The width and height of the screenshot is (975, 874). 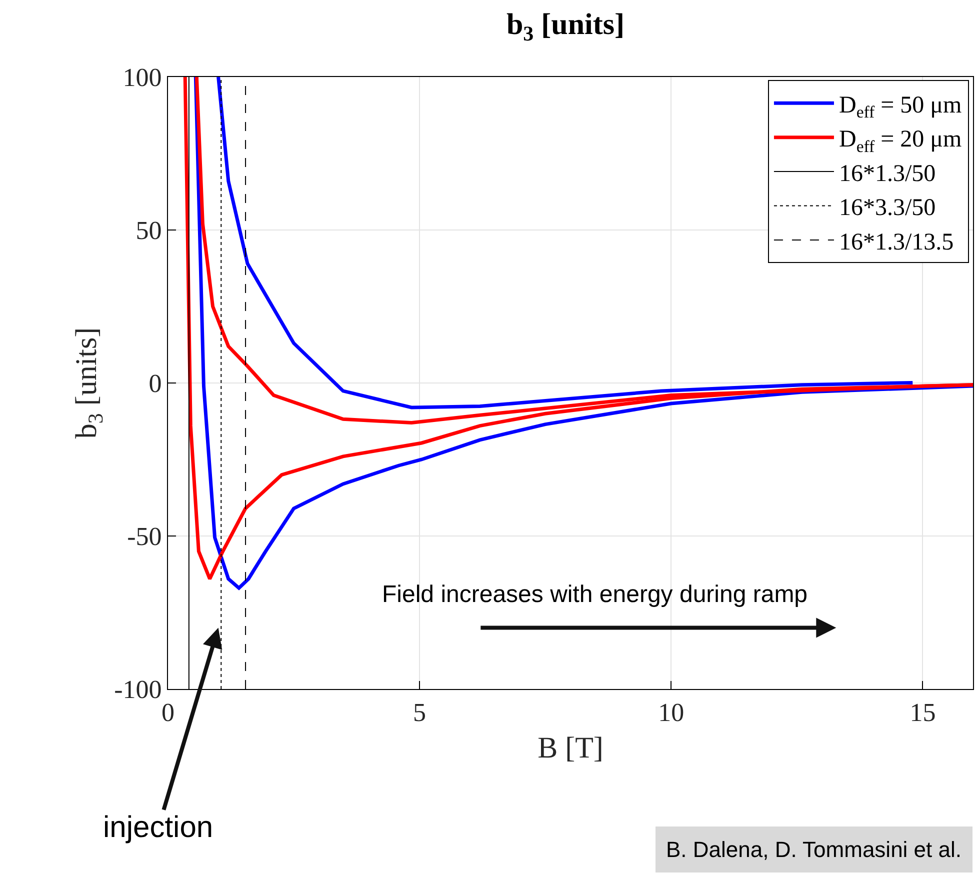 I want to click on annotation: Field increases with energy during ramp, so click(x=595, y=594).